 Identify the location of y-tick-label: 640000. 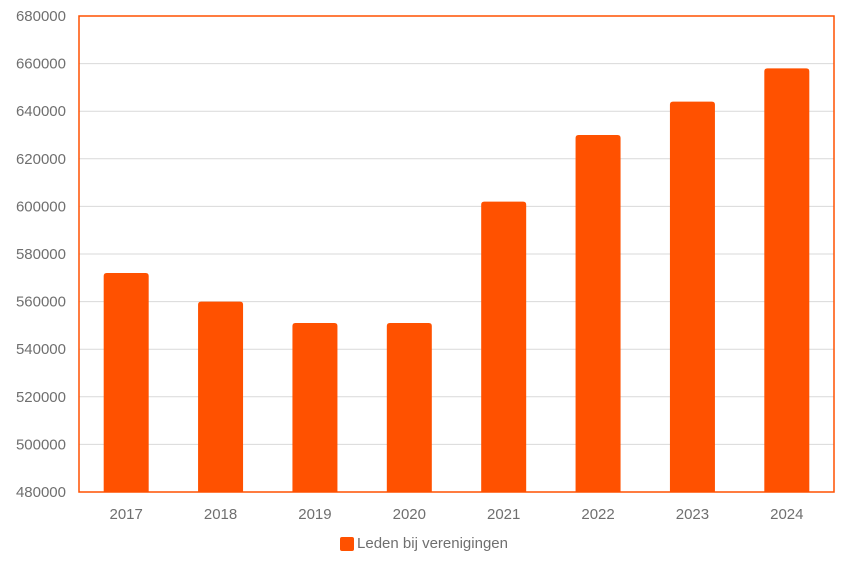
(41, 111).